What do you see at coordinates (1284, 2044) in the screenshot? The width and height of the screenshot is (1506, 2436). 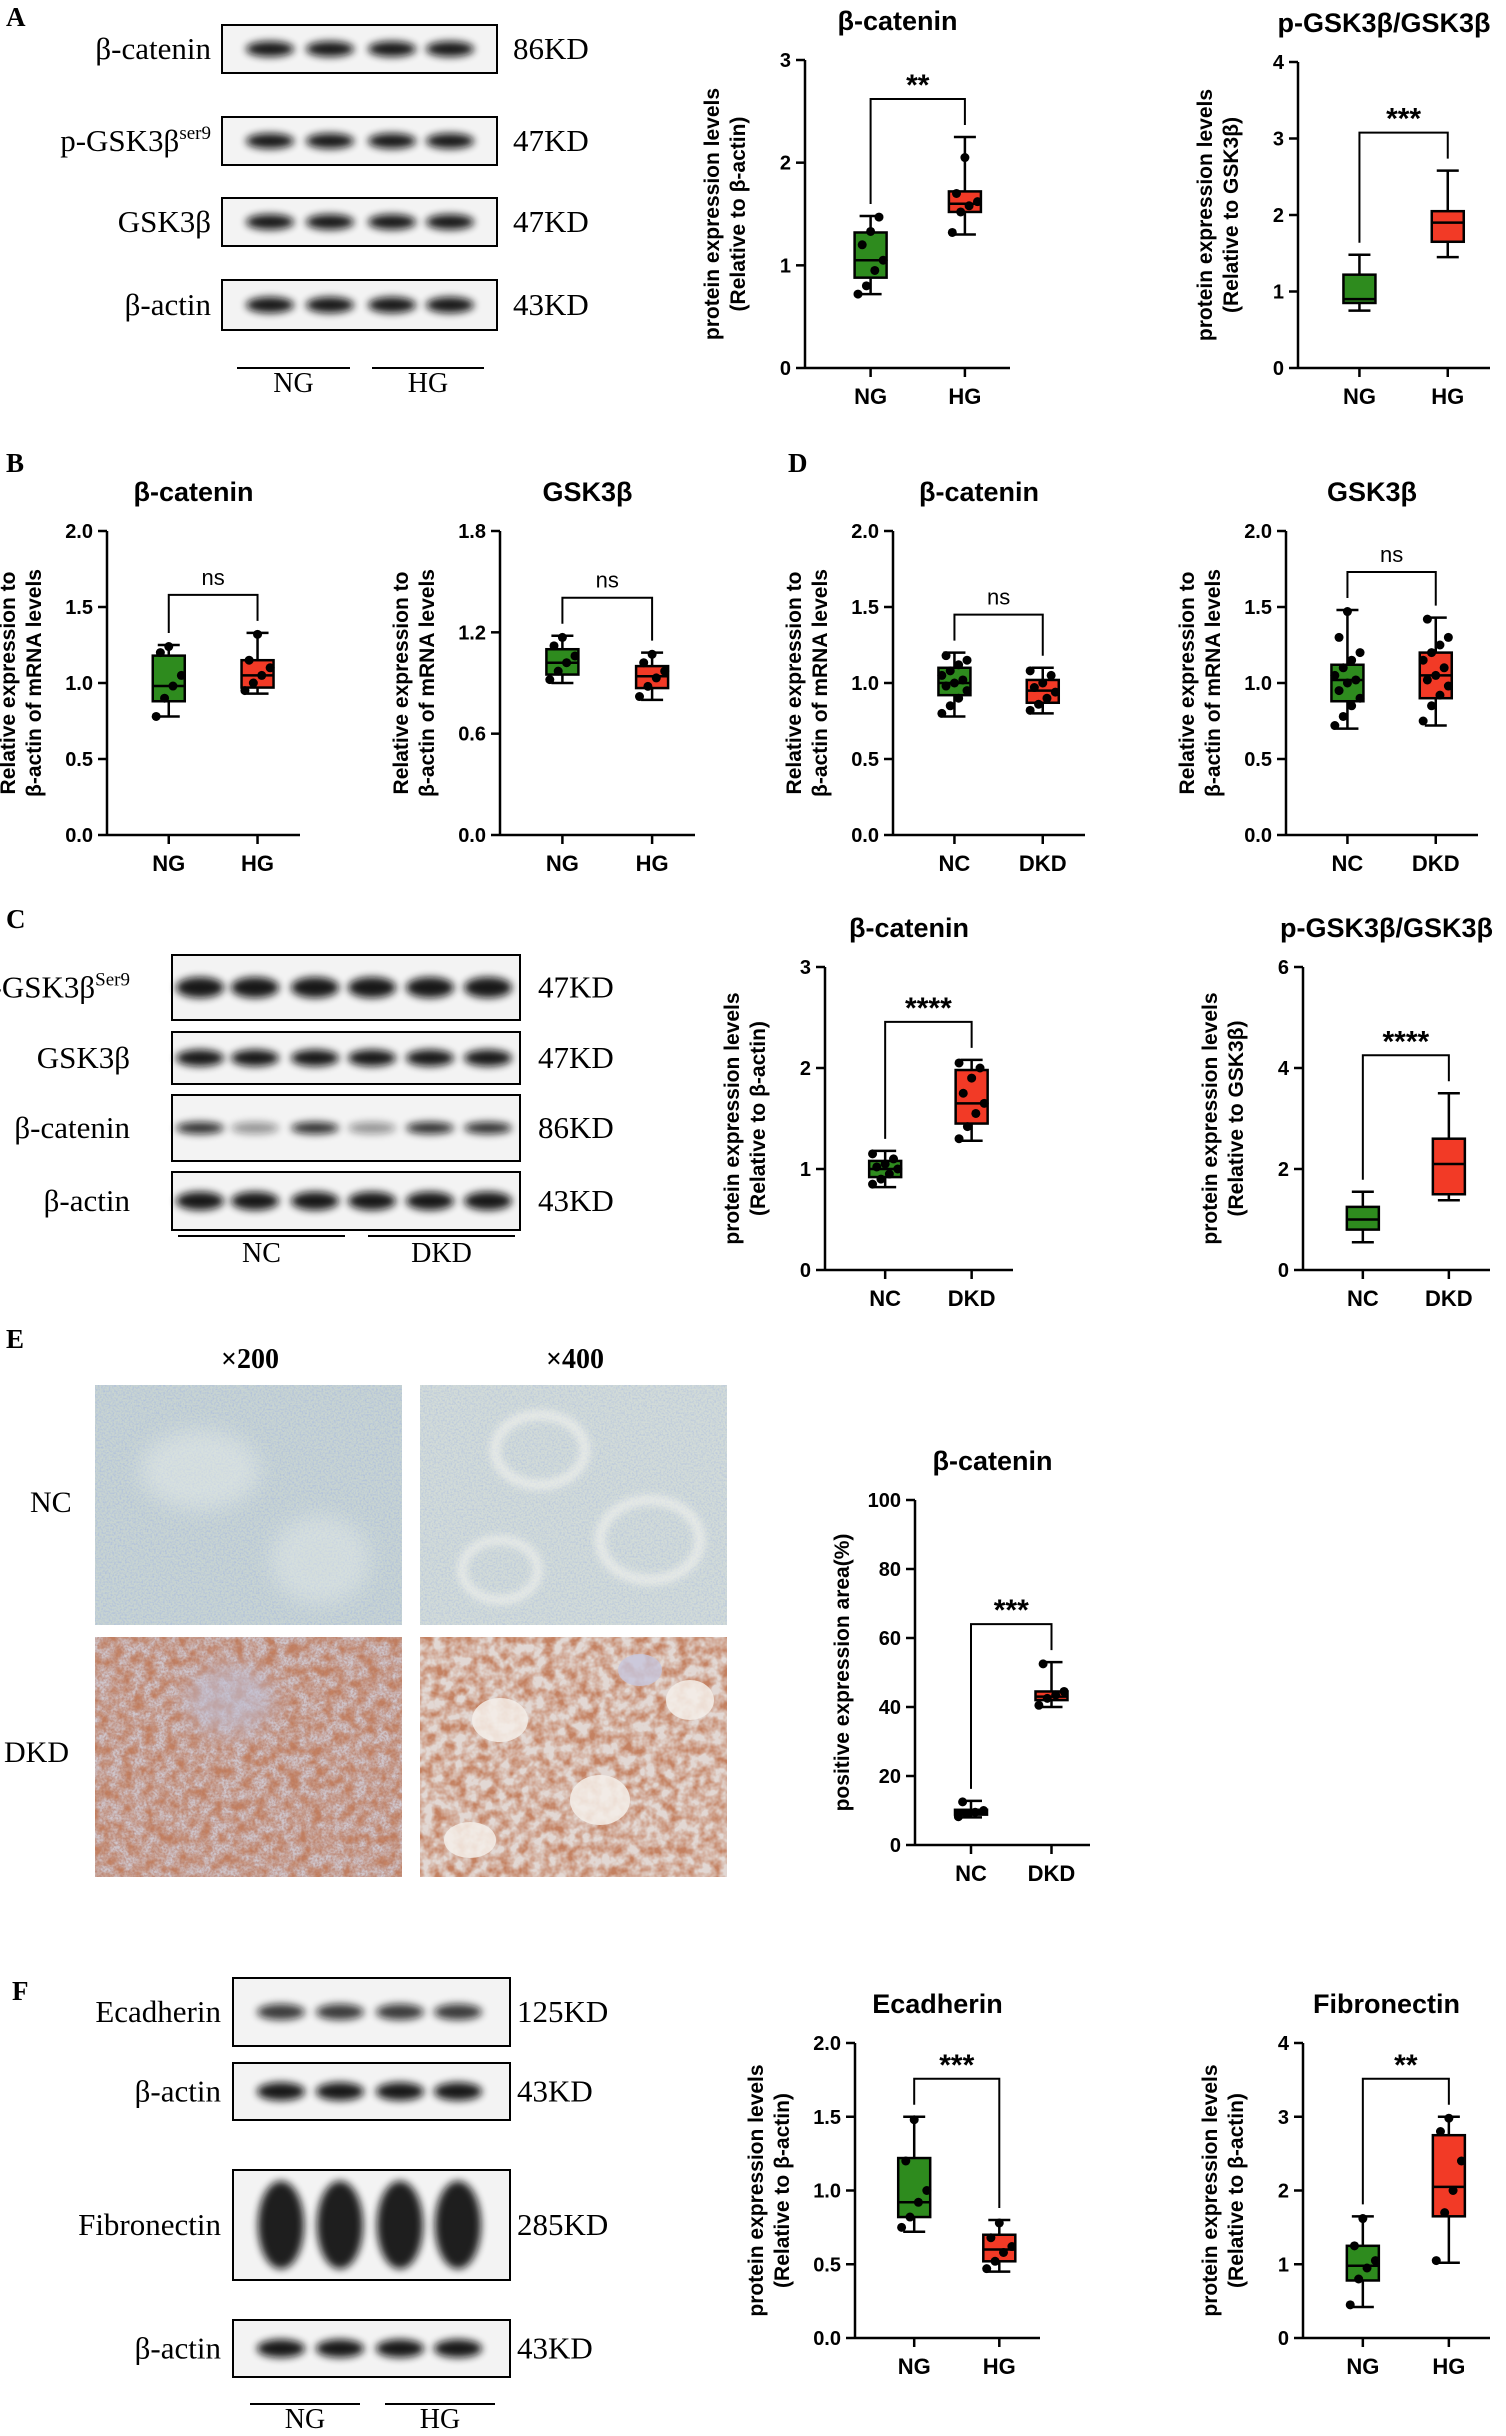 I see `y-tick-label: 4` at bounding box center [1284, 2044].